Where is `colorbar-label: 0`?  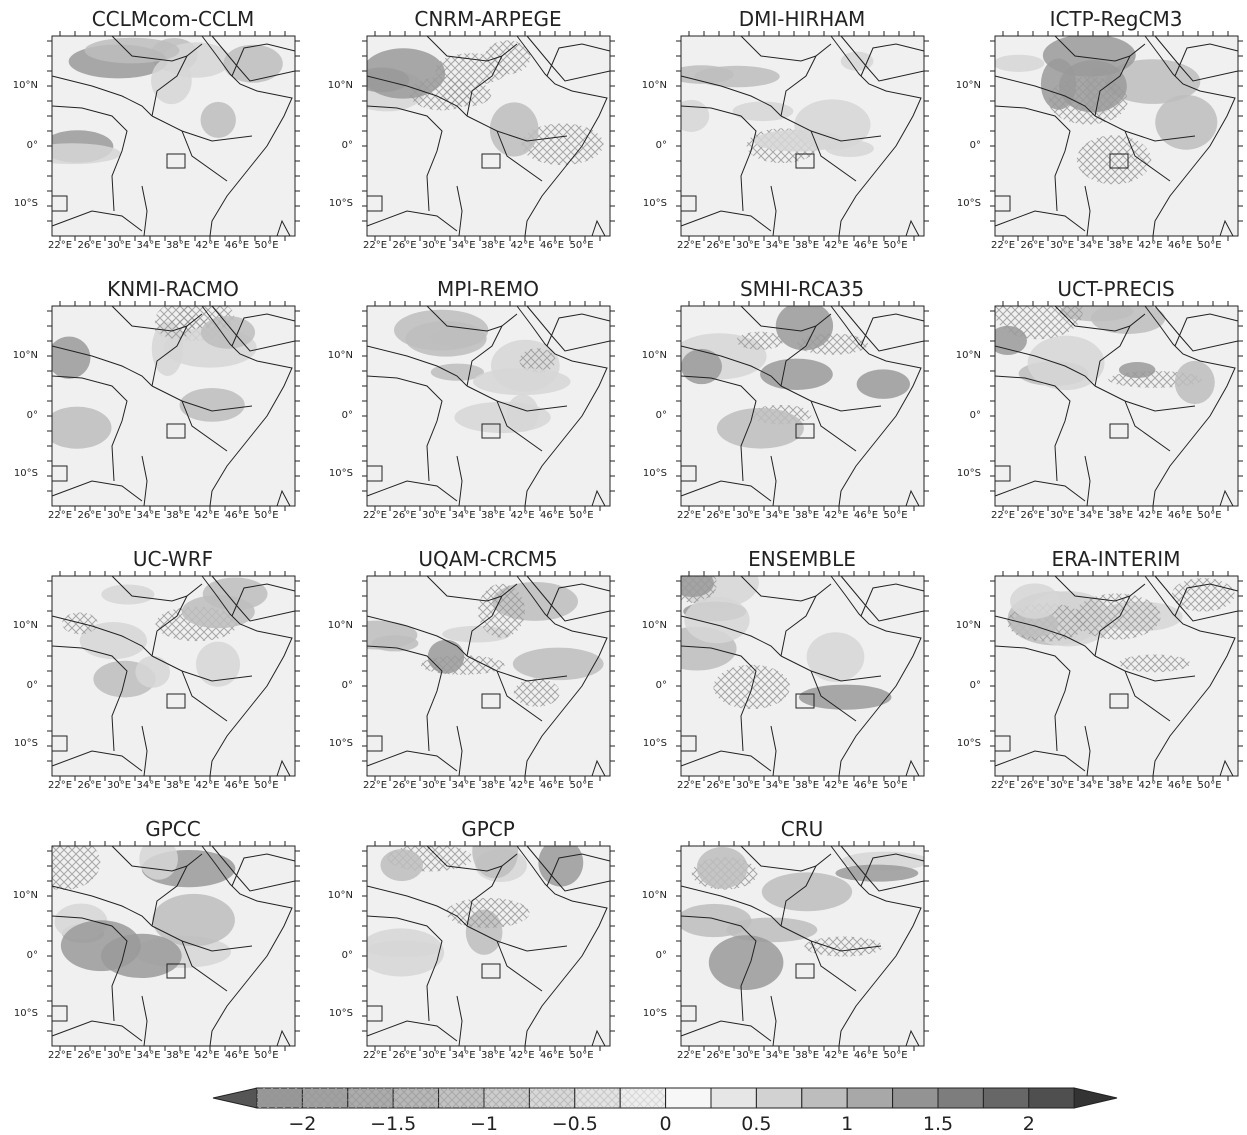
colorbar-label: 0 is located at coordinates (666, 1124).